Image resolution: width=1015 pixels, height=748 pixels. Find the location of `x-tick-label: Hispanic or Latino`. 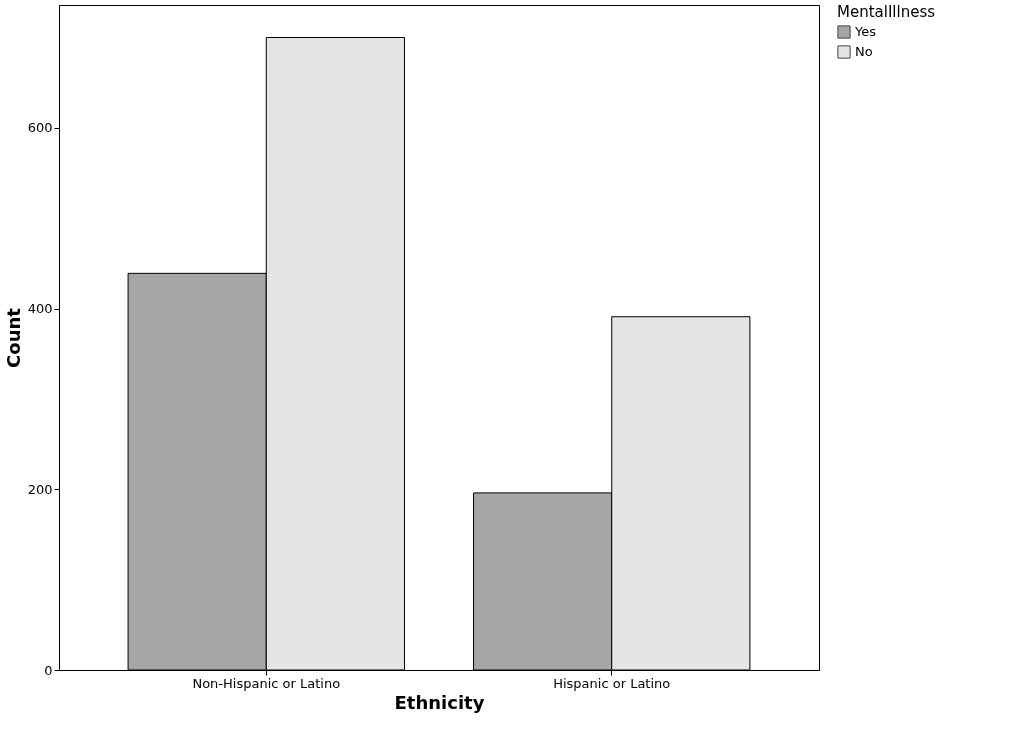

x-tick-label: Hispanic or Latino is located at coordinates (612, 683).